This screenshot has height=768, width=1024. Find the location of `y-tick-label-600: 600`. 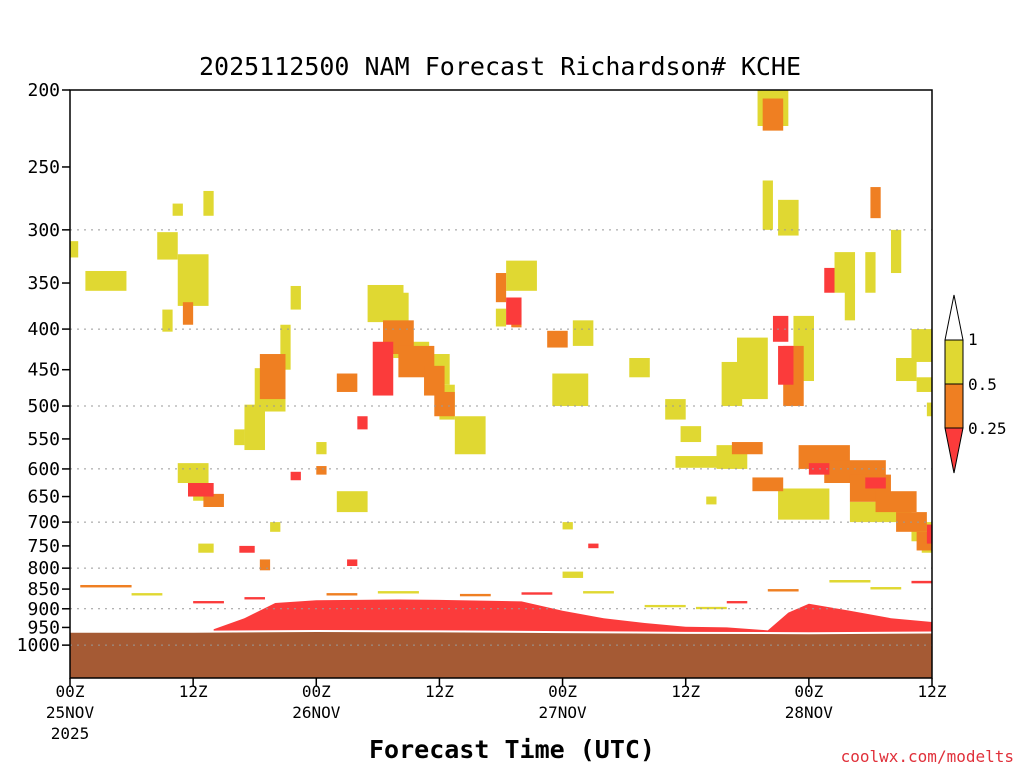

y-tick-label-600: 600 is located at coordinates (43, 469).